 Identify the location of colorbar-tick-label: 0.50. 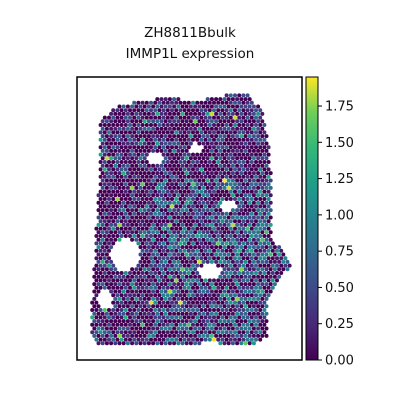
(339, 288).